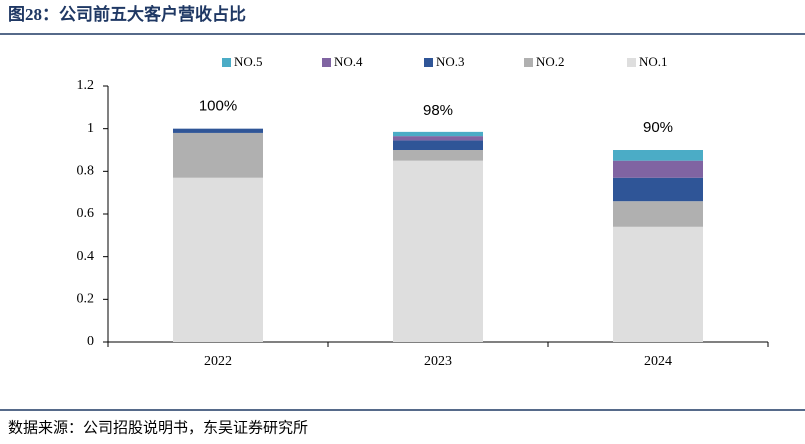  I want to click on total-label: 98%, so click(438, 110).